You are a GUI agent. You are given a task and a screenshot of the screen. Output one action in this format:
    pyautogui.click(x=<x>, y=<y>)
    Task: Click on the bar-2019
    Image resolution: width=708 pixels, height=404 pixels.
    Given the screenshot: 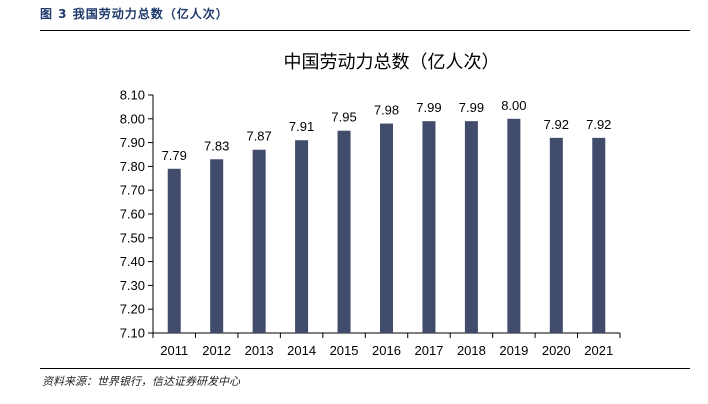 What is the action you would take?
    pyautogui.click(x=514, y=225)
    